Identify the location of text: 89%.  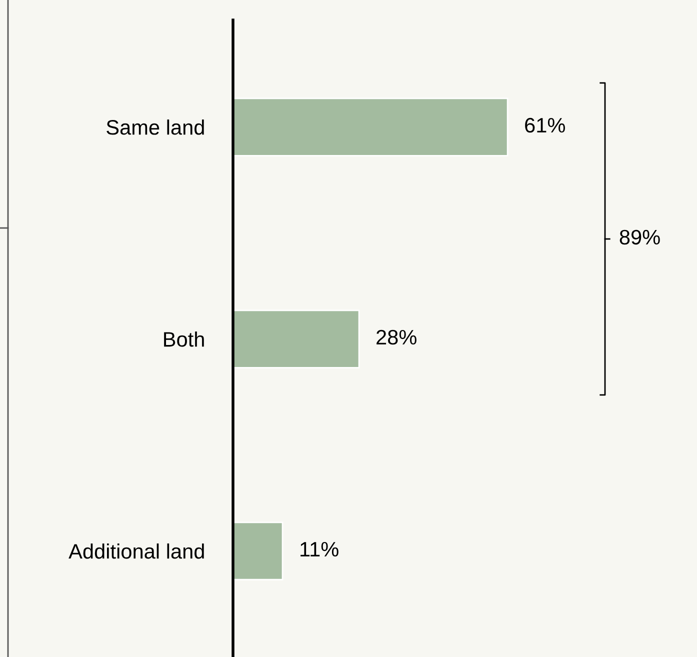
(640, 237).